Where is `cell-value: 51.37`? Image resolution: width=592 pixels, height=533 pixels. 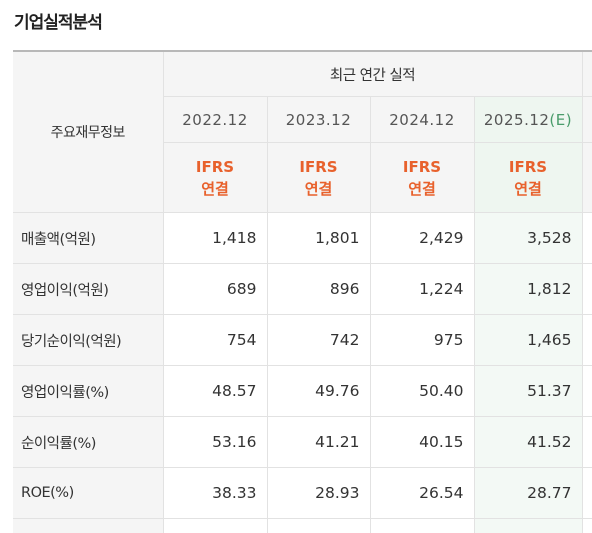
cell-value: 51.37 is located at coordinates (528, 391).